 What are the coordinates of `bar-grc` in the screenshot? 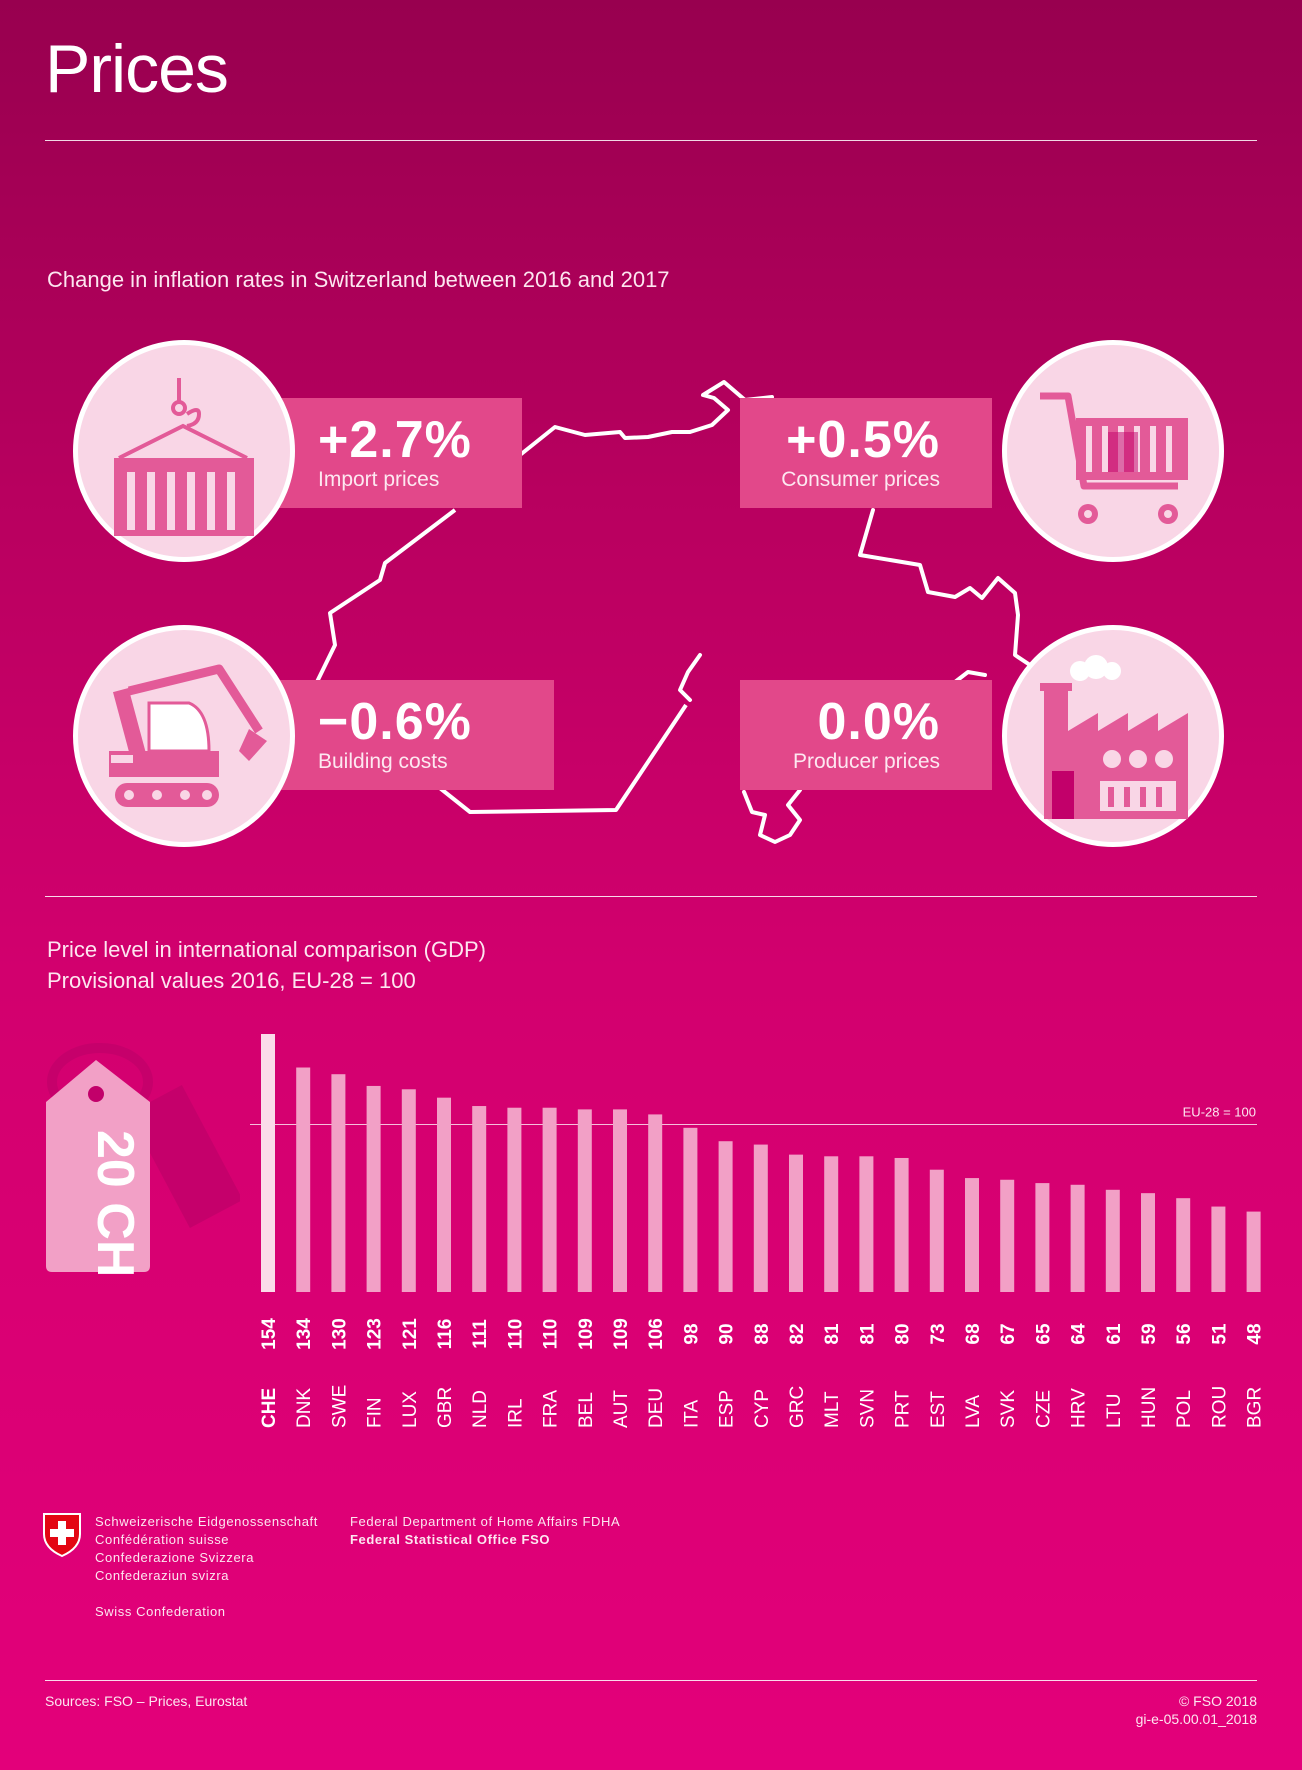 It's located at (796, 1223).